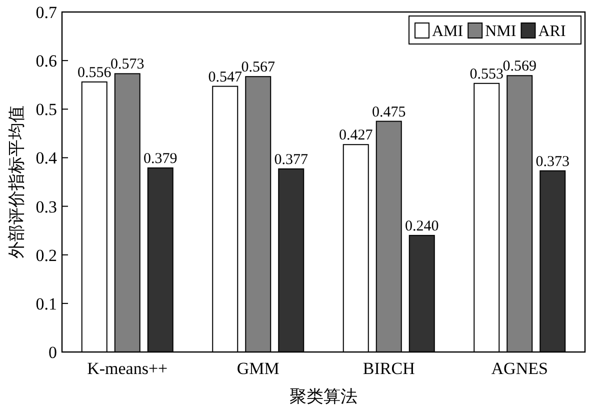 This screenshot has height=410, width=590. What do you see at coordinates (553, 162) in the screenshot?
I see `data-label: 0.373` at bounding box center [553, 162].